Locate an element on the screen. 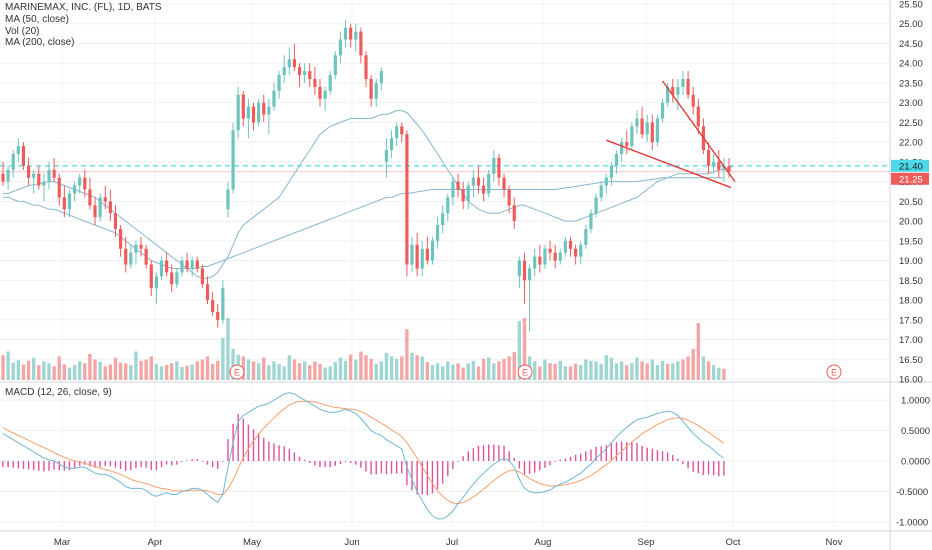  price-tick-label: 19.50 is located at coordinates (911, 241).